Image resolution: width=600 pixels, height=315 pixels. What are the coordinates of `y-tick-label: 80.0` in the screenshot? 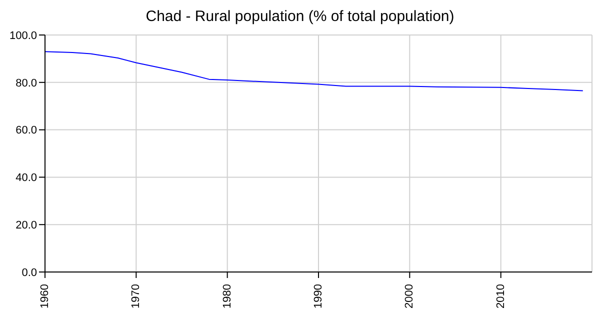 It's located at (26, 83).